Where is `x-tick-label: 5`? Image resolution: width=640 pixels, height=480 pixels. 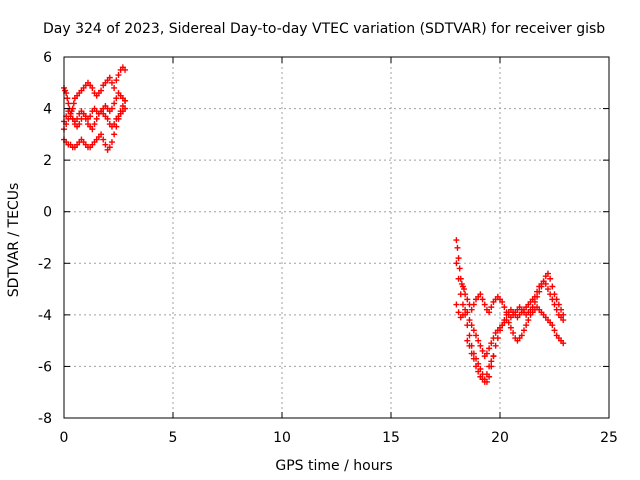 x-tick-label: 5 is located at coordinates (173, 438).